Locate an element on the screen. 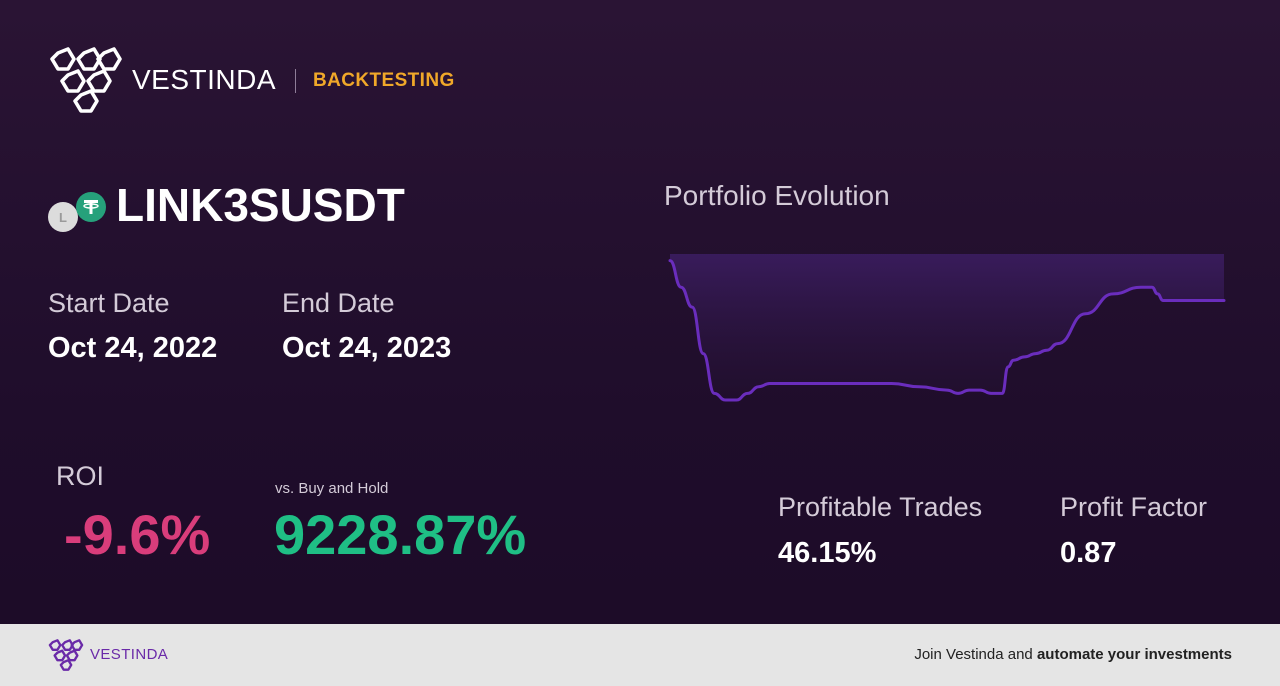 This screenshot has height=686, width=1280. vestinda-logo-icon is located at coordinates (86, 80).